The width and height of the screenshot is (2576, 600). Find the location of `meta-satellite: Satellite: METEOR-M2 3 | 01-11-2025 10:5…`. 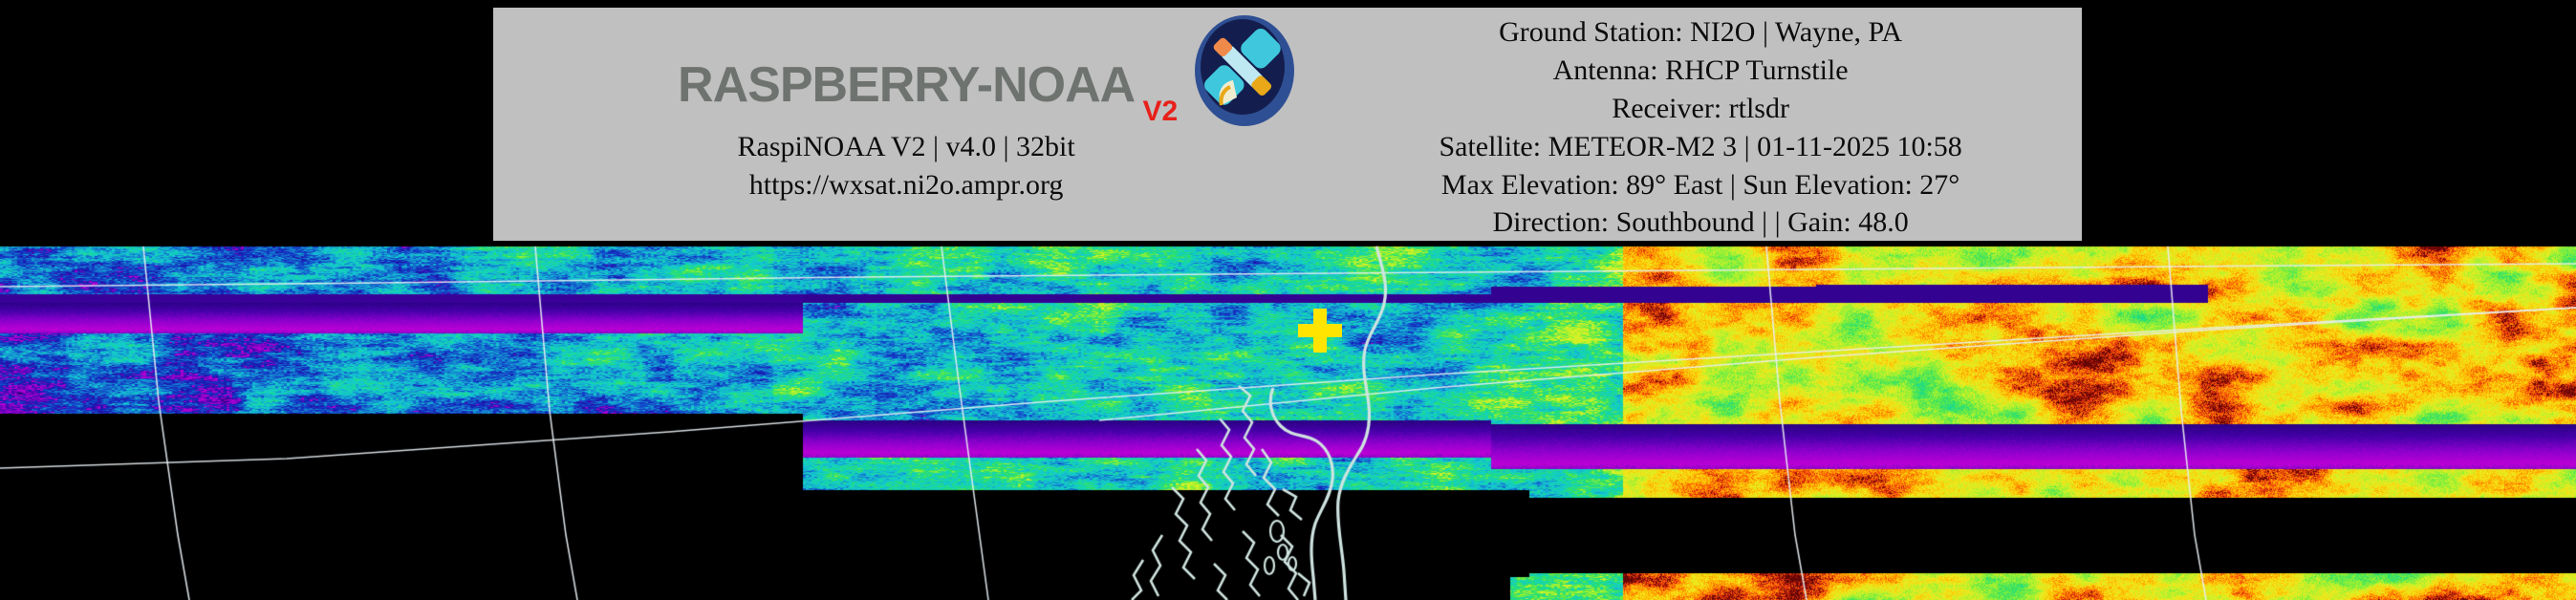

meta-satellite: Satellite: METEOR-M2 3 | 01-11-2025 10:5… is located at coordinates (1700, 146).